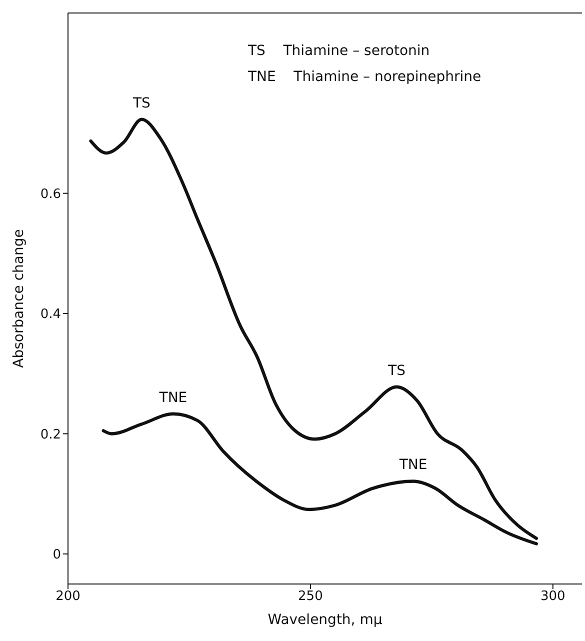  Describe the element at coordinates (310, 596) in the screenshot. I see `x-tick-label: 250` at that location.